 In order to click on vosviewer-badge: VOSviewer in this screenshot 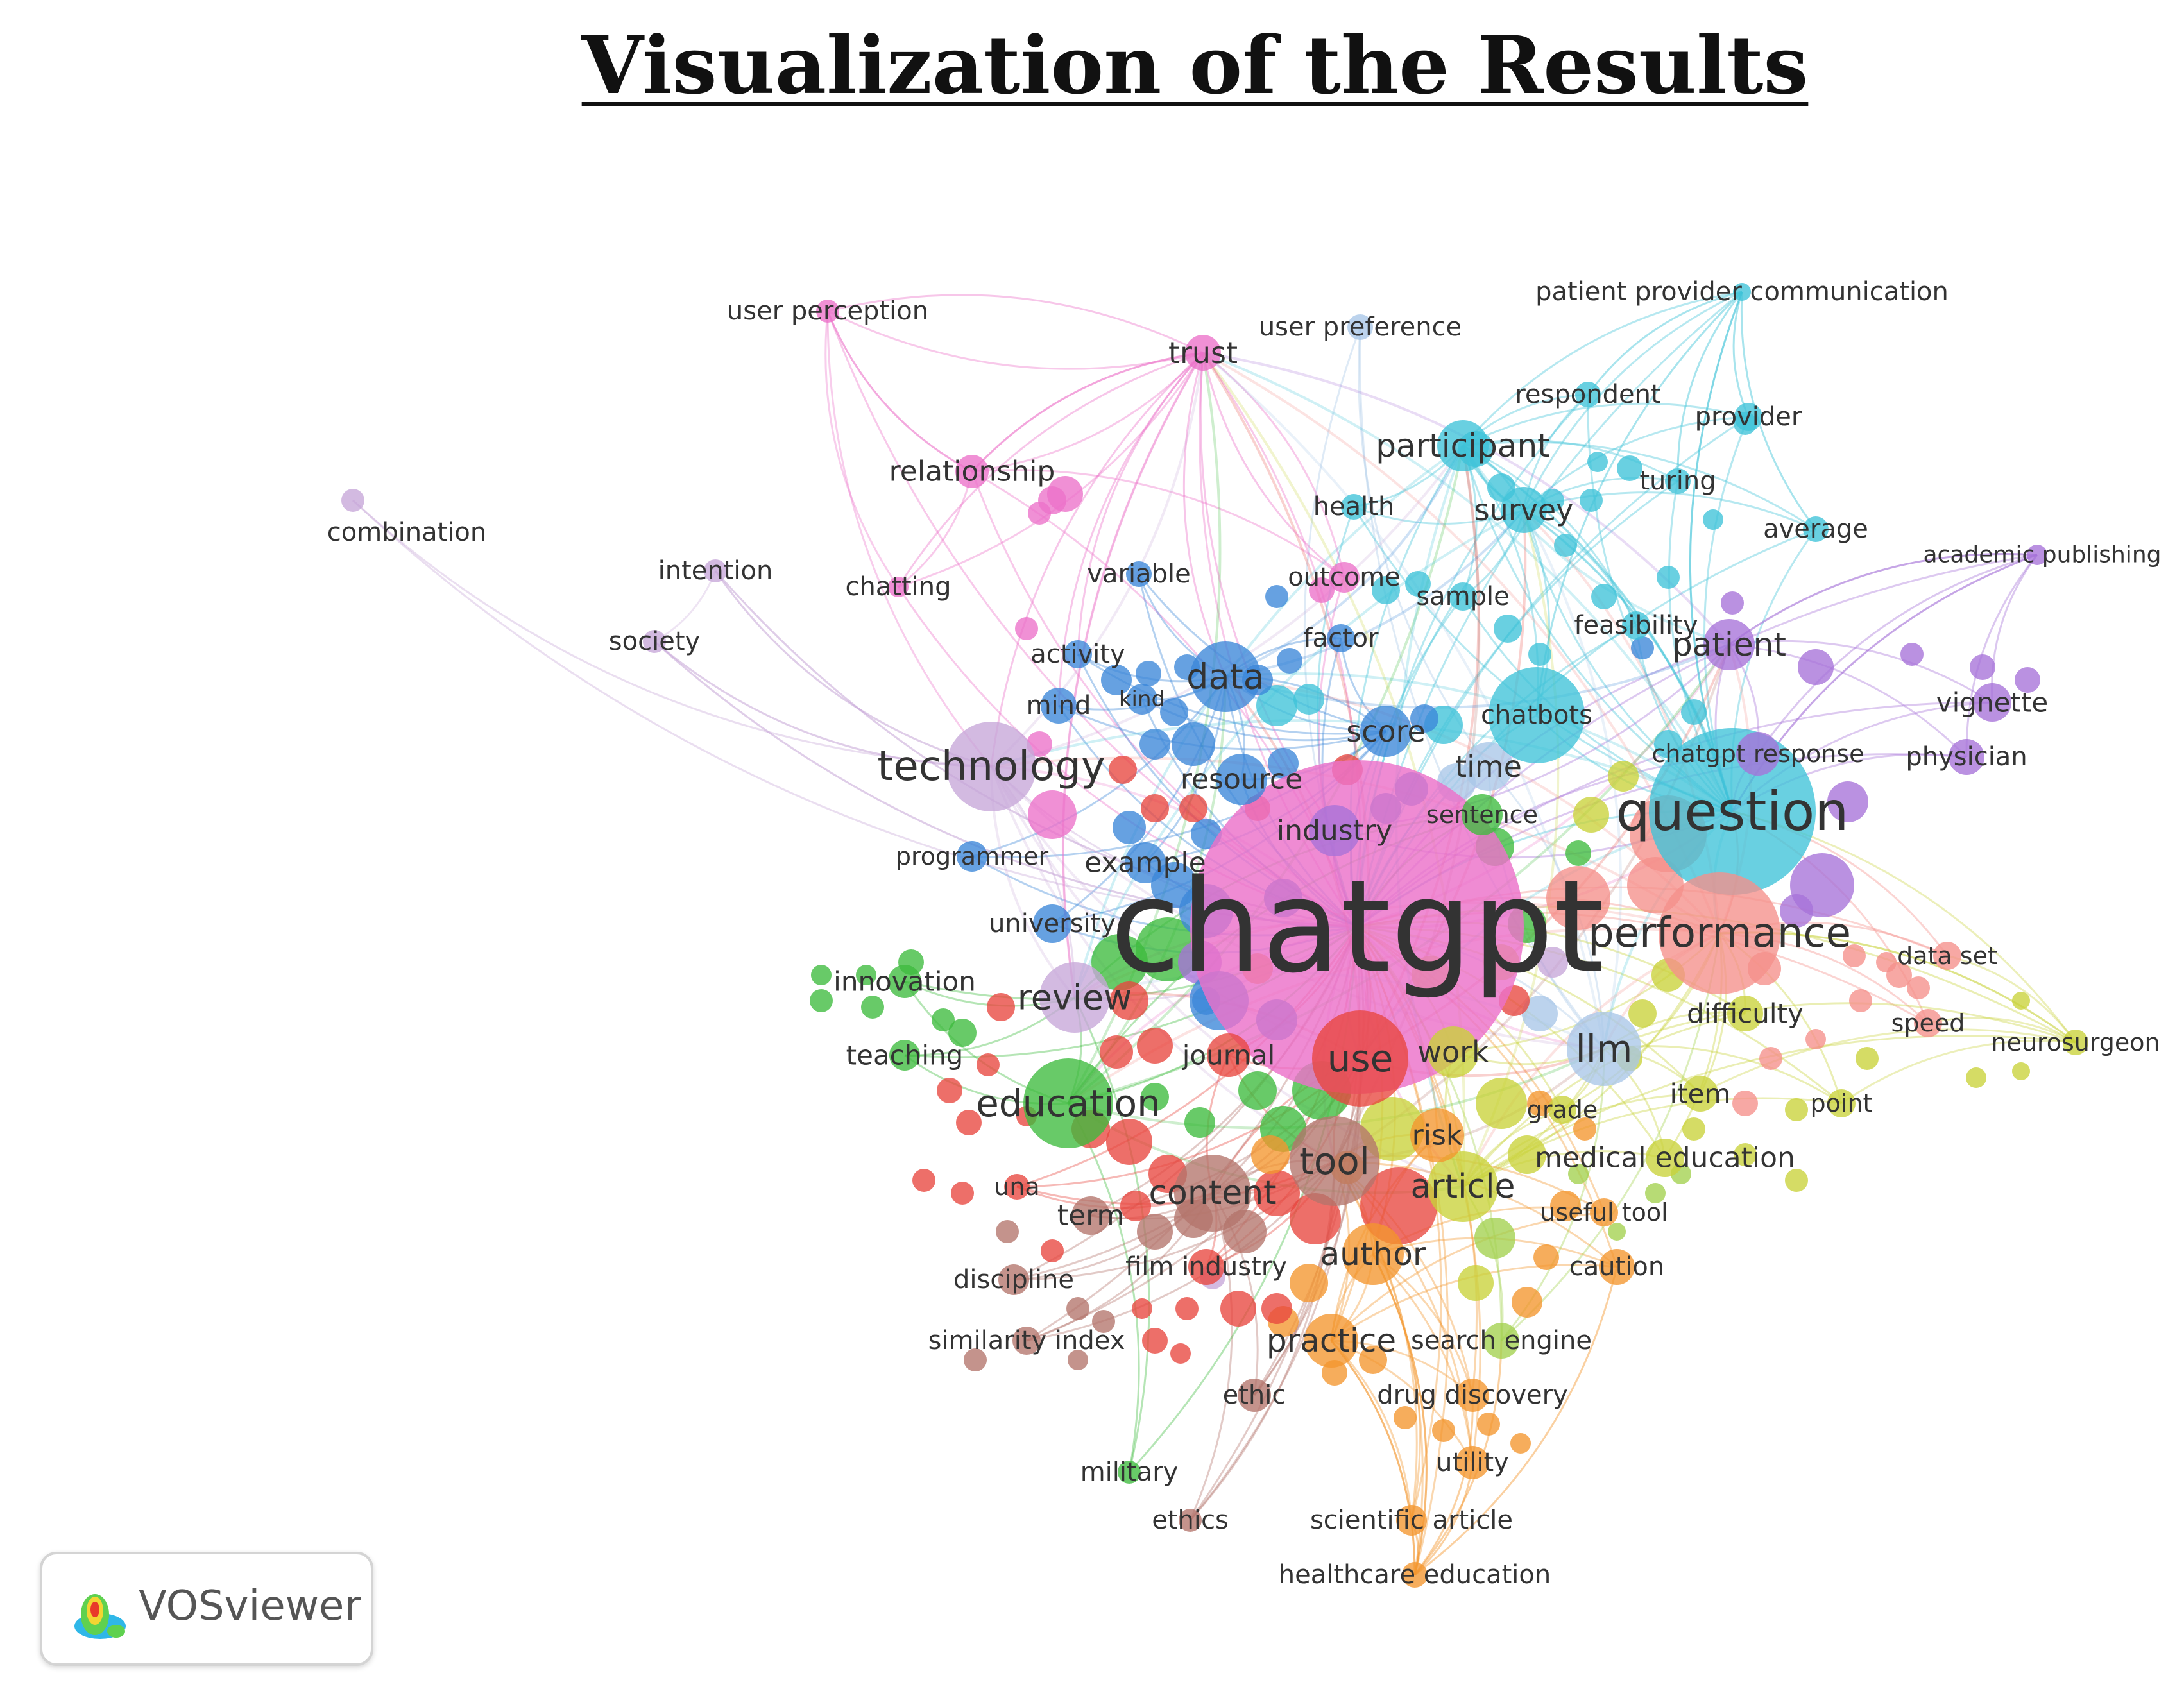, I will do `click(206, 1609)`.